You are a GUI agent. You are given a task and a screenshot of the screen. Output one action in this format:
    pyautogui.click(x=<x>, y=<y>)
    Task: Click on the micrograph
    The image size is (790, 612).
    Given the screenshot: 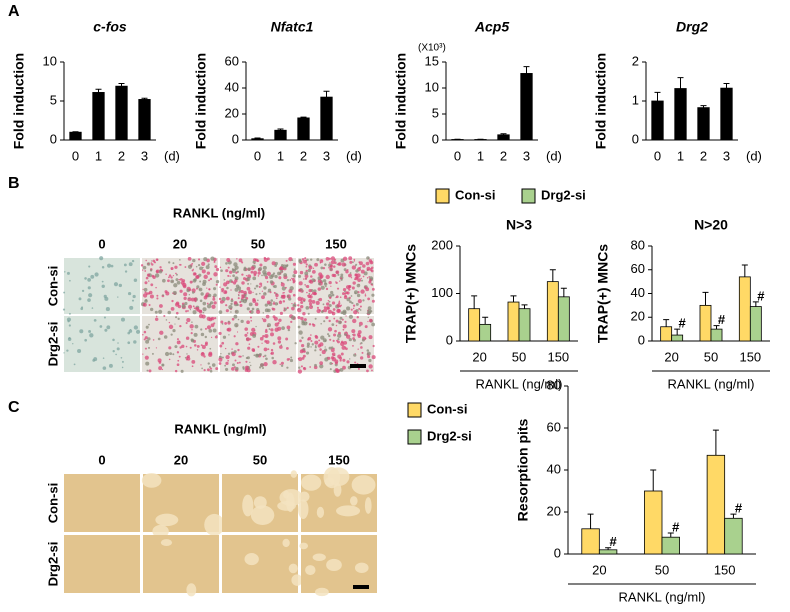 What is the action you would take?
    pyautogui.click(x=262, y=564)
    